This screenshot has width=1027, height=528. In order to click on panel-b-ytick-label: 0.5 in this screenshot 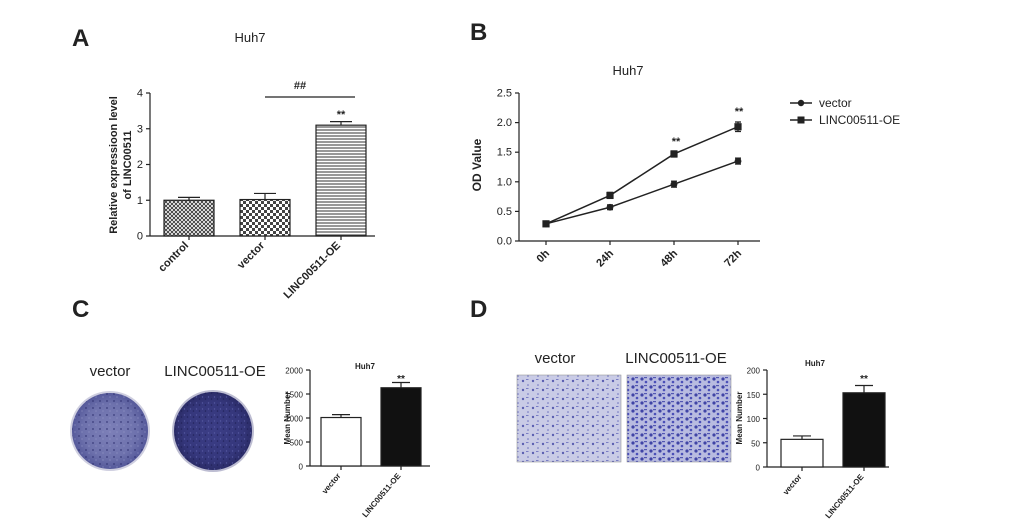, I will do `click(504, 212)`.